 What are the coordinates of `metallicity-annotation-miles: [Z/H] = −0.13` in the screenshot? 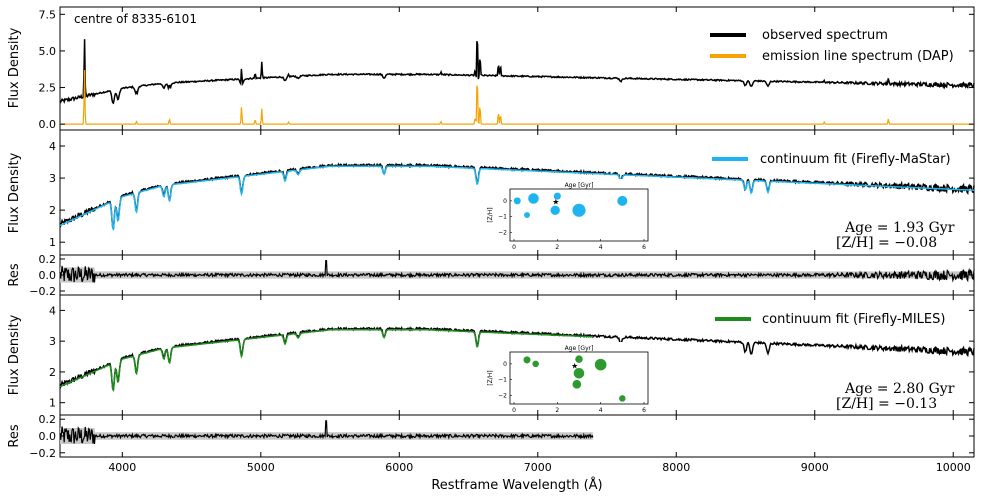 It's located at (886, 404).